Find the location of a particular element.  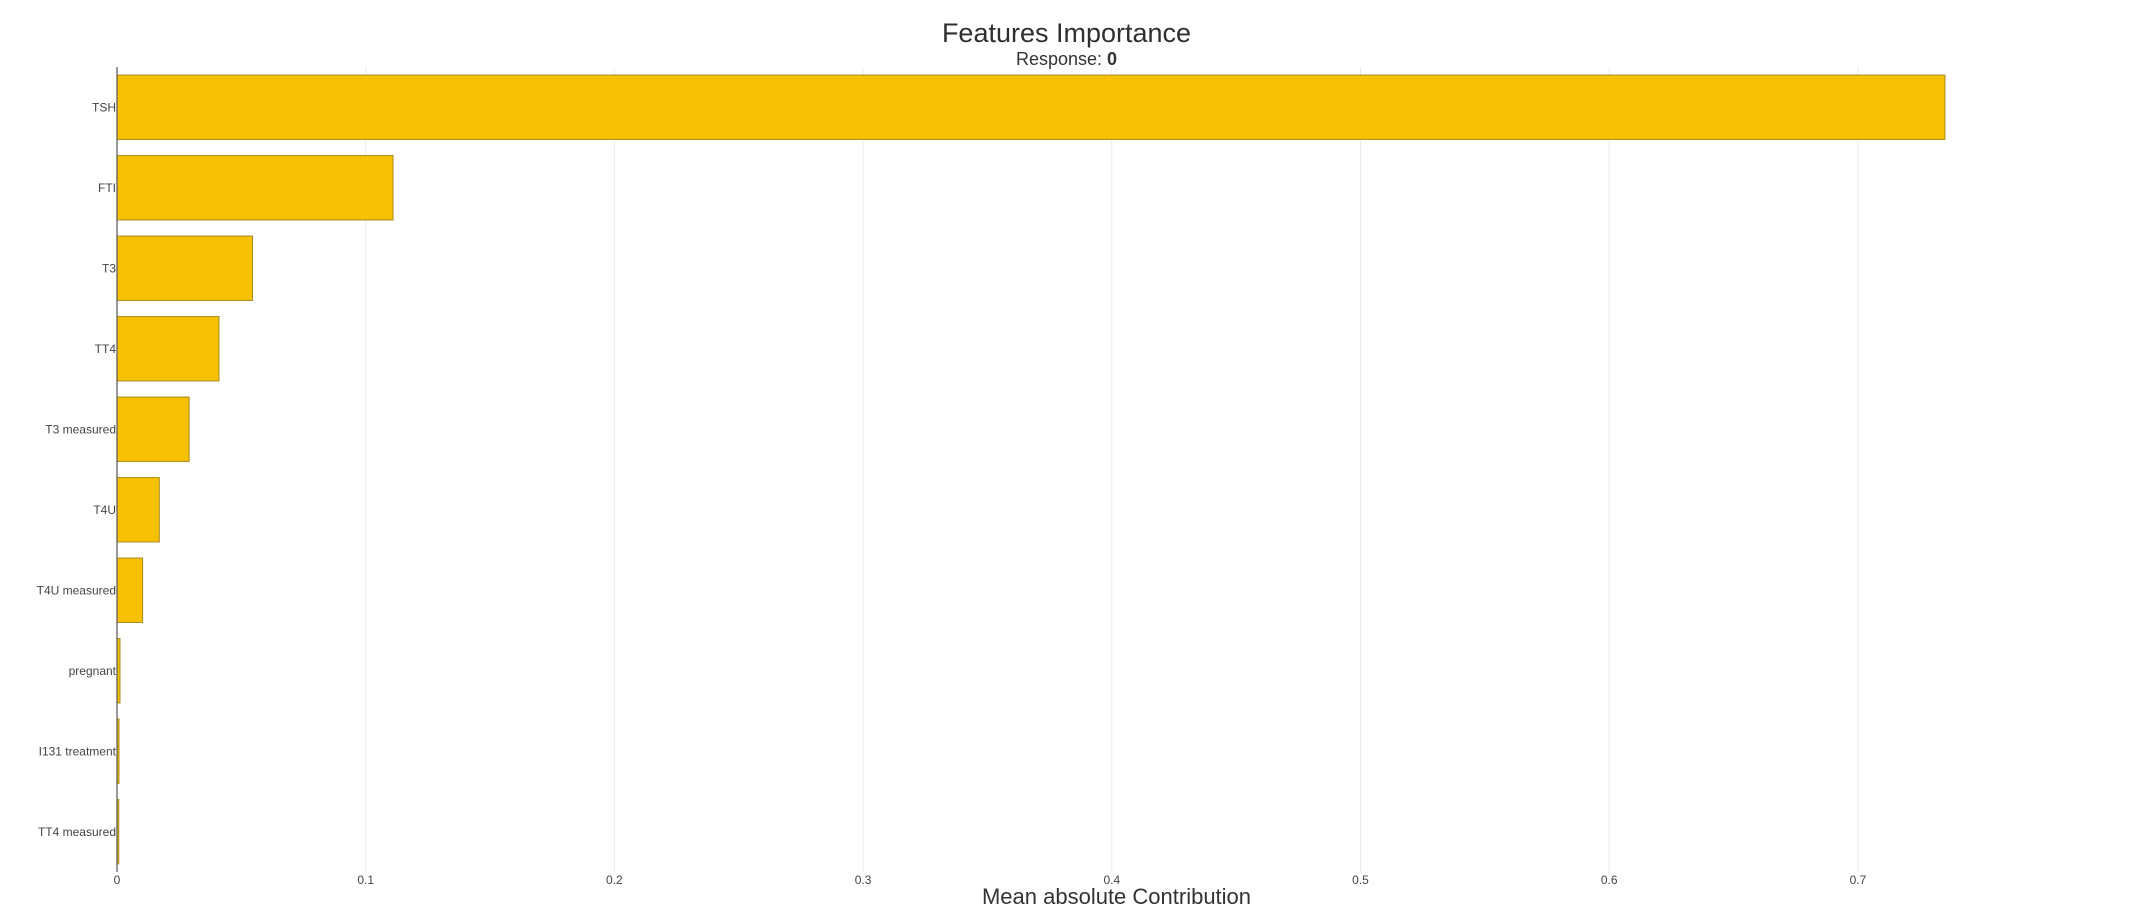

x-axis-label: Mean absolute Contribution is located at coordinates (1066, 896).